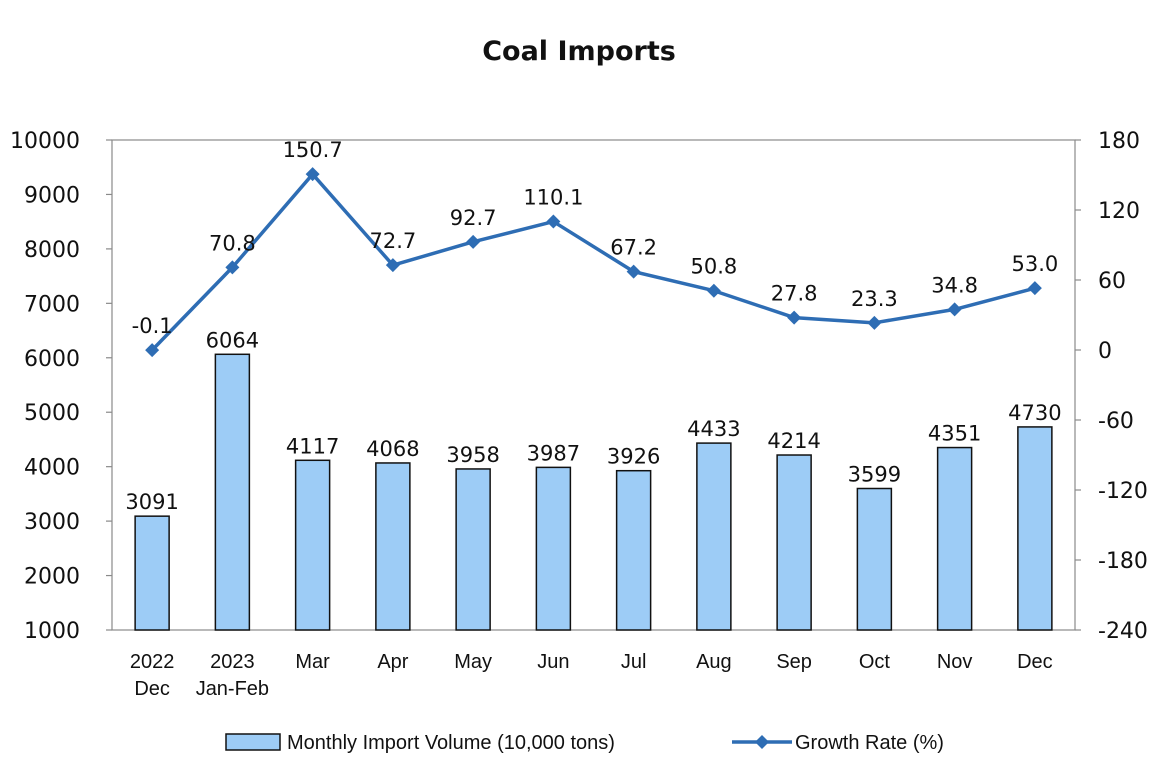 The height and width of the screenshot is (776, 1164). What do you see at coordinates (553, 198) in the screenshot?
I see `growth-rate-value-label: 110.1` at bounding box center [553, 198].